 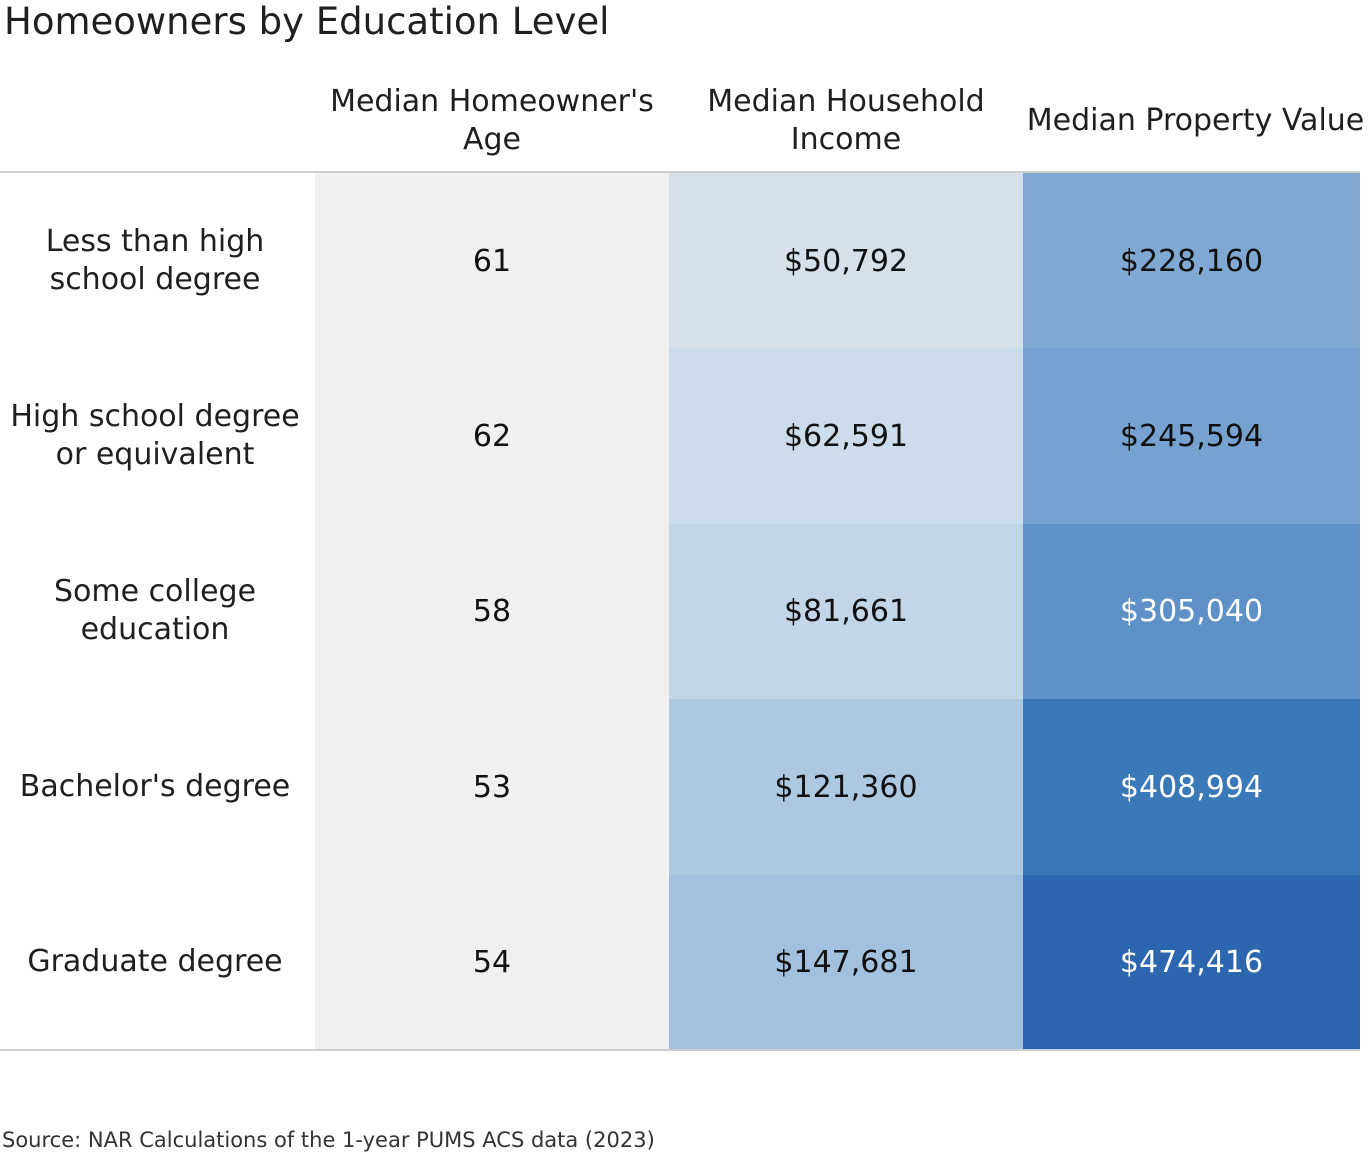 I want to click on chart-title: Homeowners by Education Level, so click(x=307, y=21).